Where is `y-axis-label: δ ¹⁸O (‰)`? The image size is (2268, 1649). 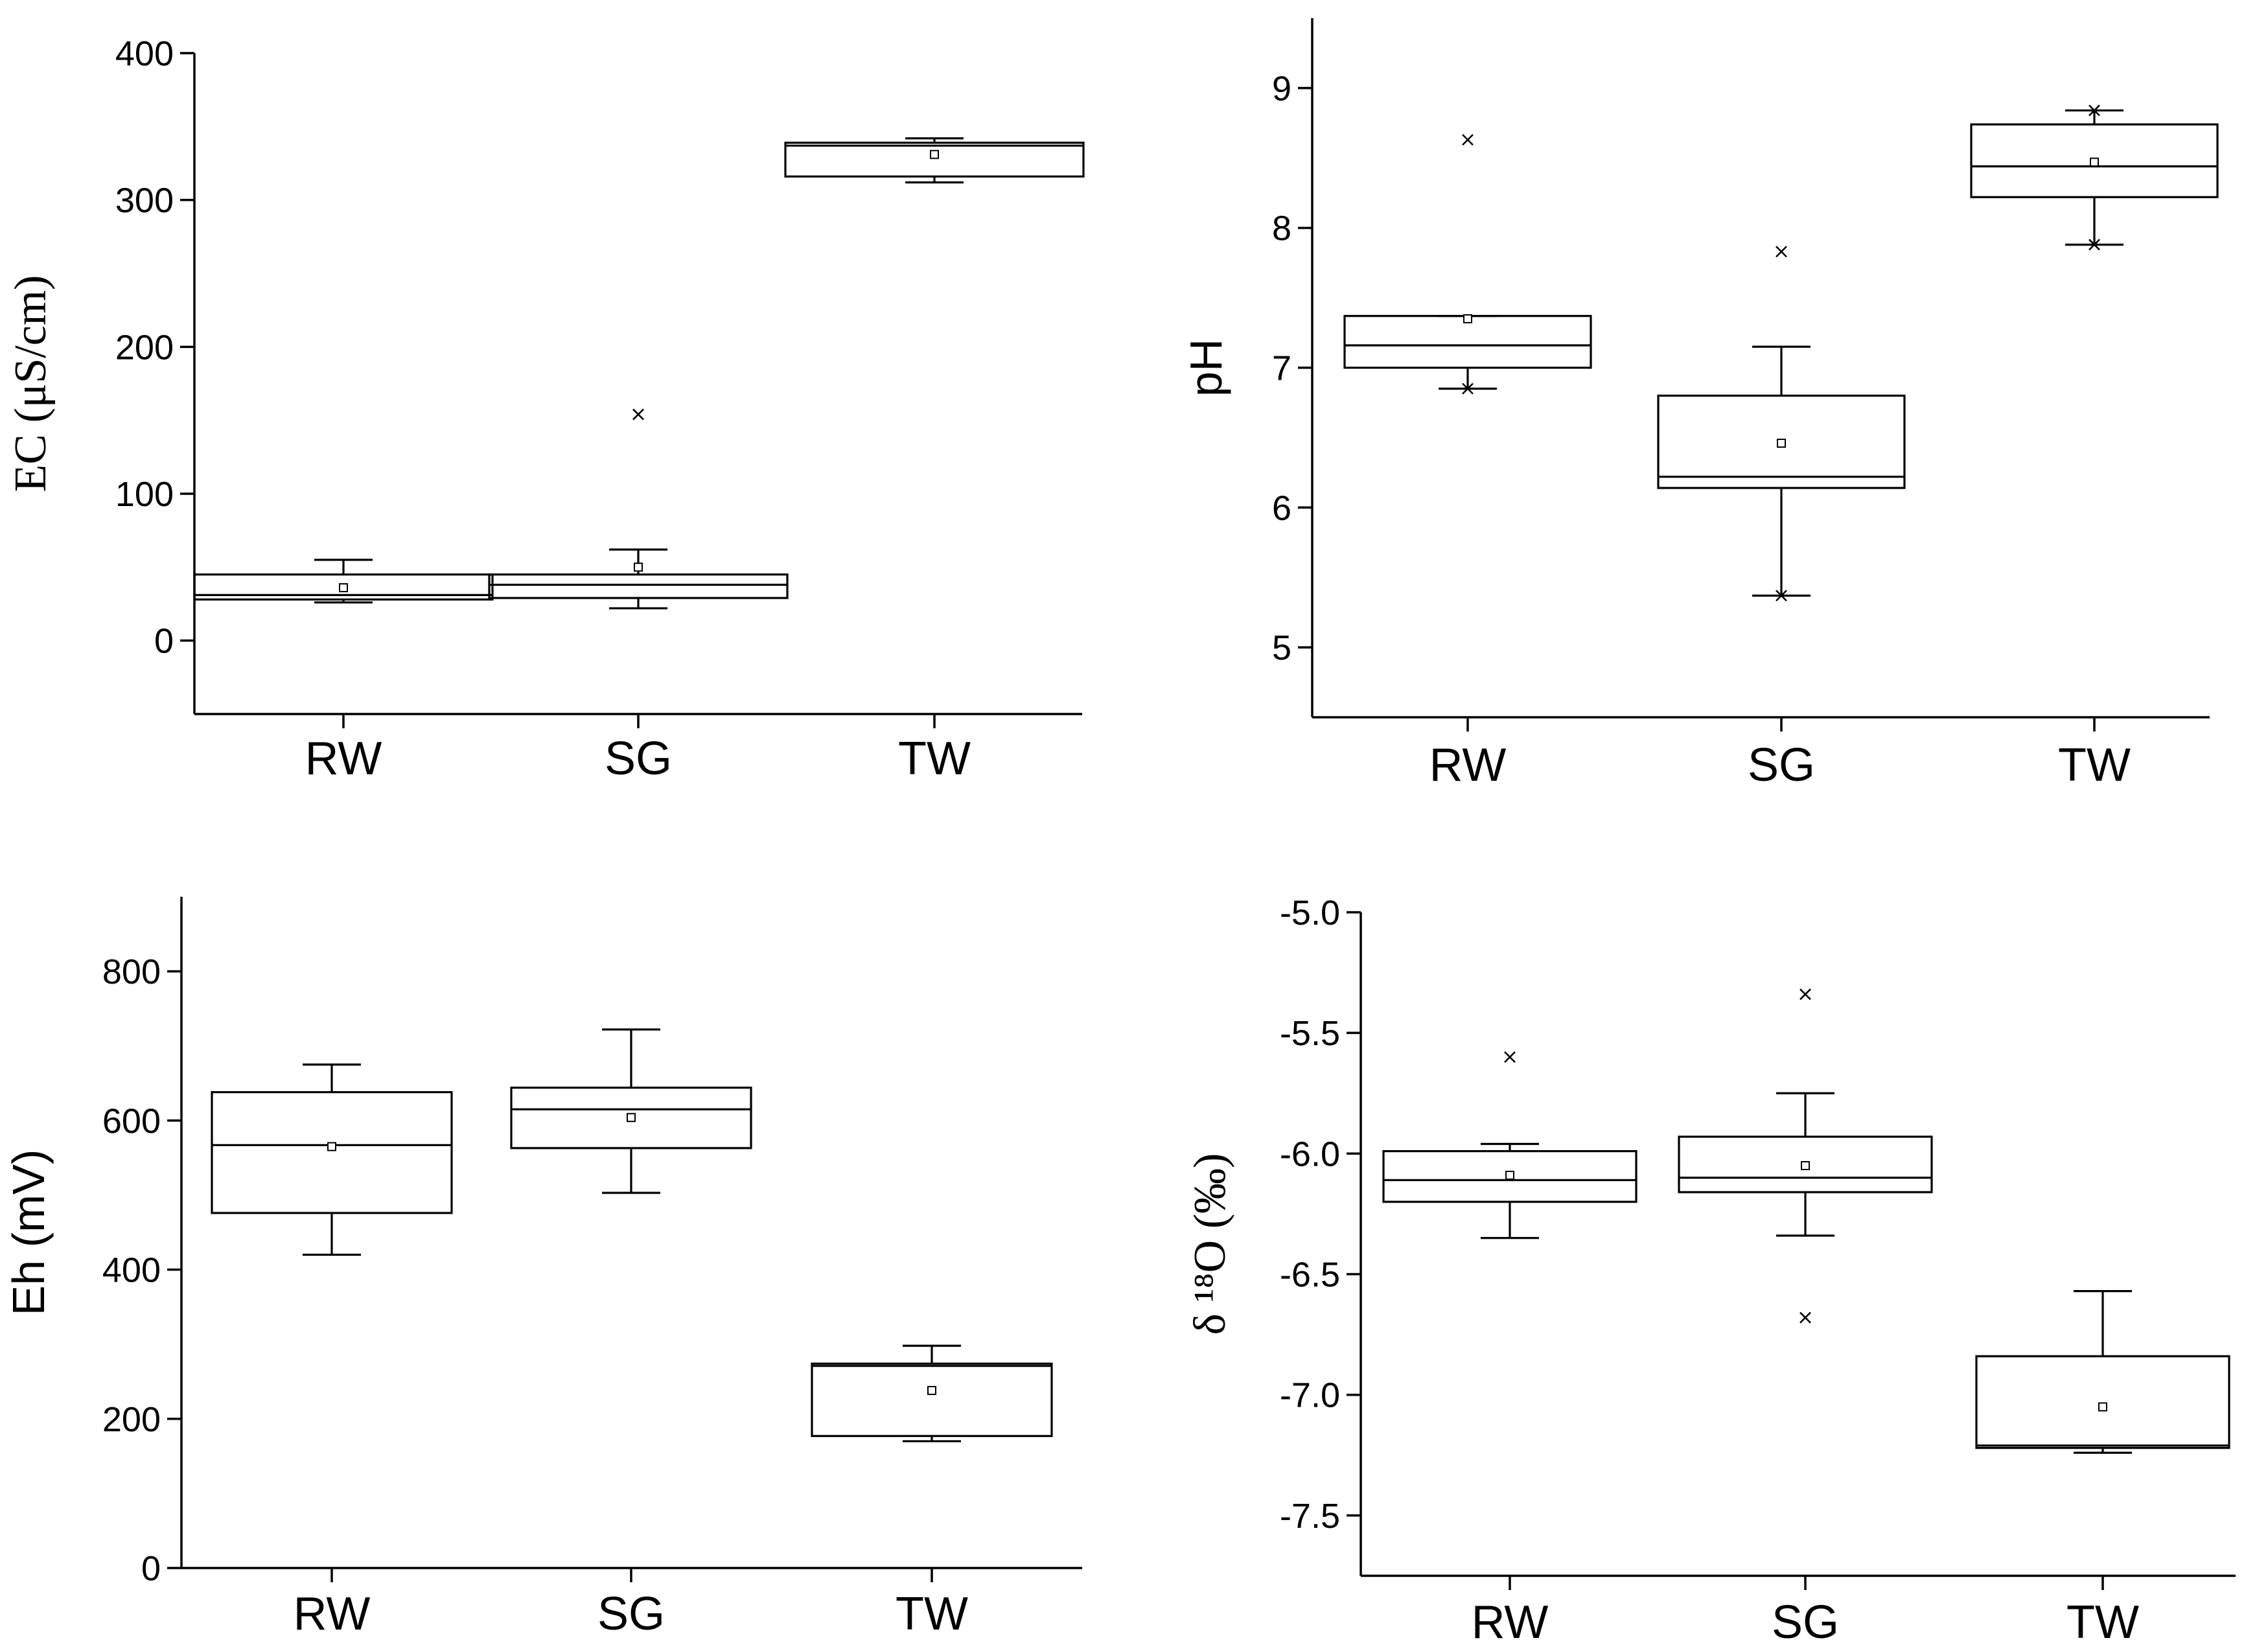 y-axis-label: δ ¹⁸O (‰) is located at coordinates (1210, 1244).